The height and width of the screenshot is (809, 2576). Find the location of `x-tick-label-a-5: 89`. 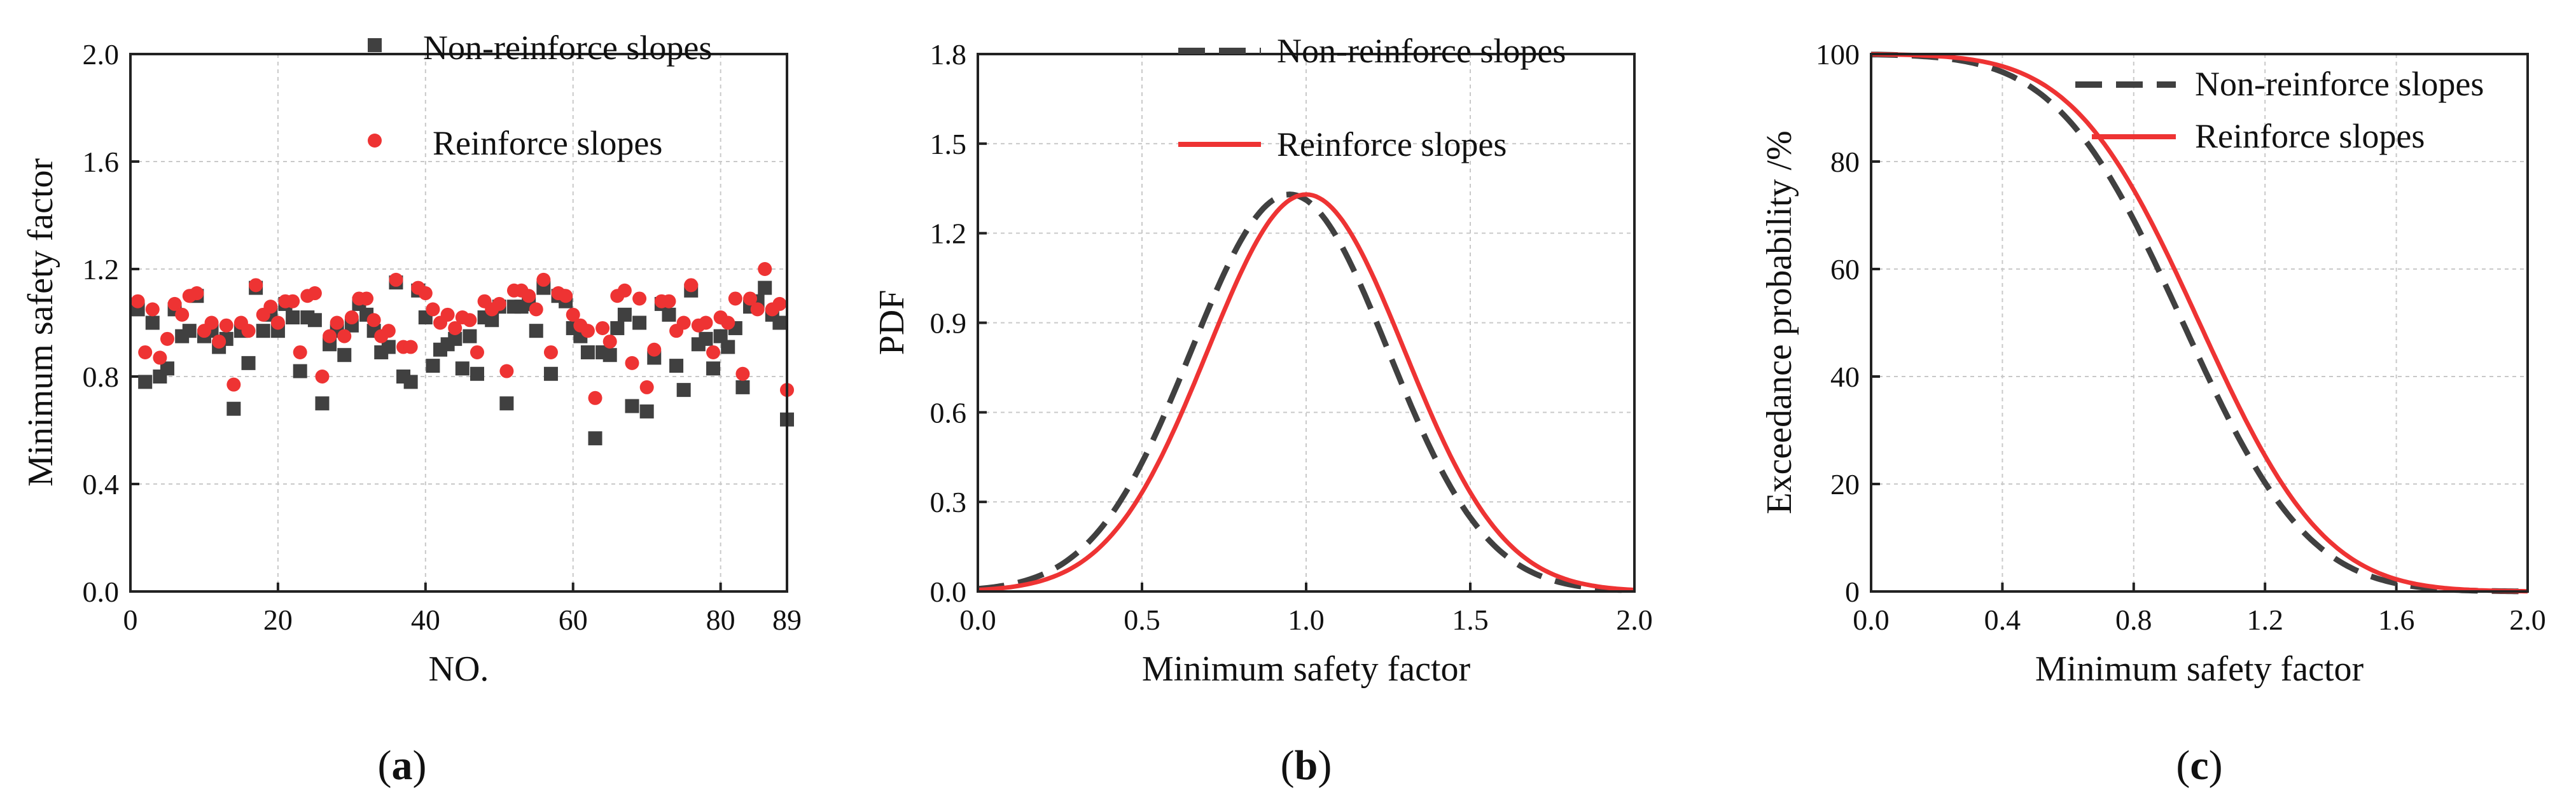

x-tick-label-a-5: 89 is located at coordinates (787, 620).